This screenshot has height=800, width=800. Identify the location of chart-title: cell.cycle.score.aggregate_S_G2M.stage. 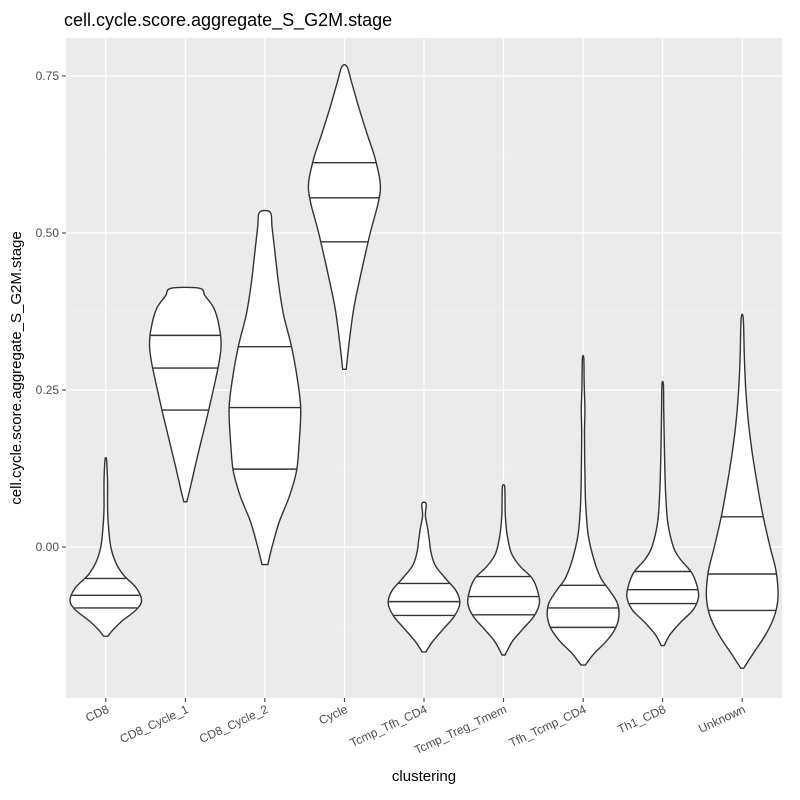
(228, 20).